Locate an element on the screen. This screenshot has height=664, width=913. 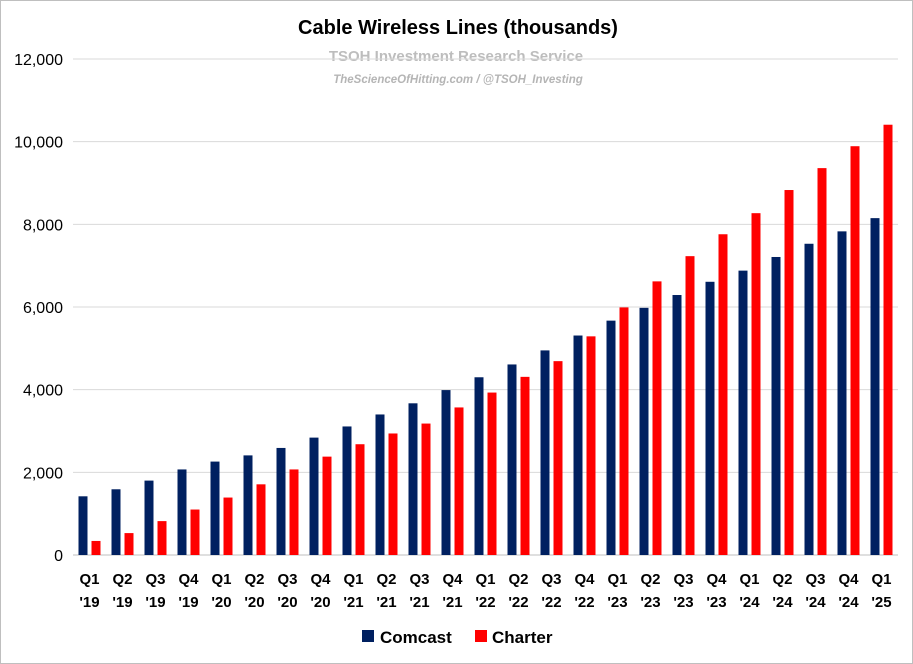
y-axis: 0 2,000 4,000 6,000 8,000 10,000 12,000 is located at coordinates (38, 308).